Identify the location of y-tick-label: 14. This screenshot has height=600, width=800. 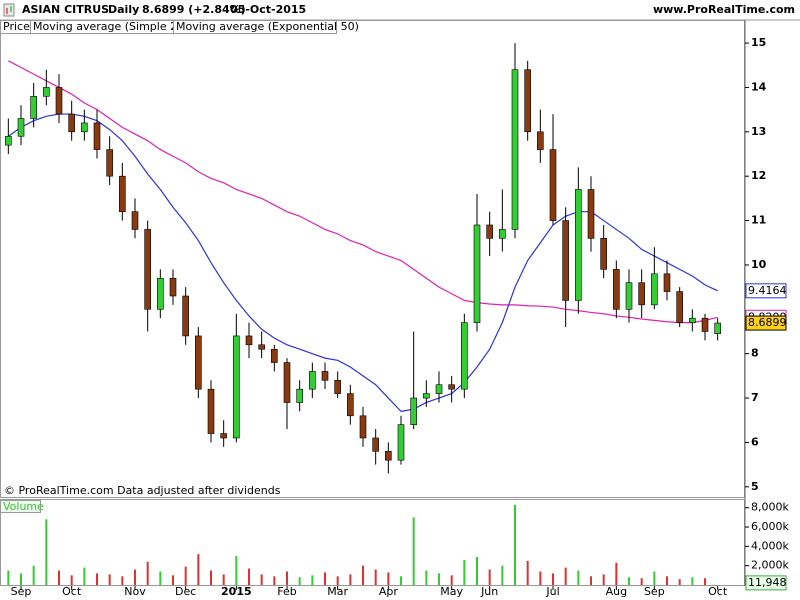
(759, 86).